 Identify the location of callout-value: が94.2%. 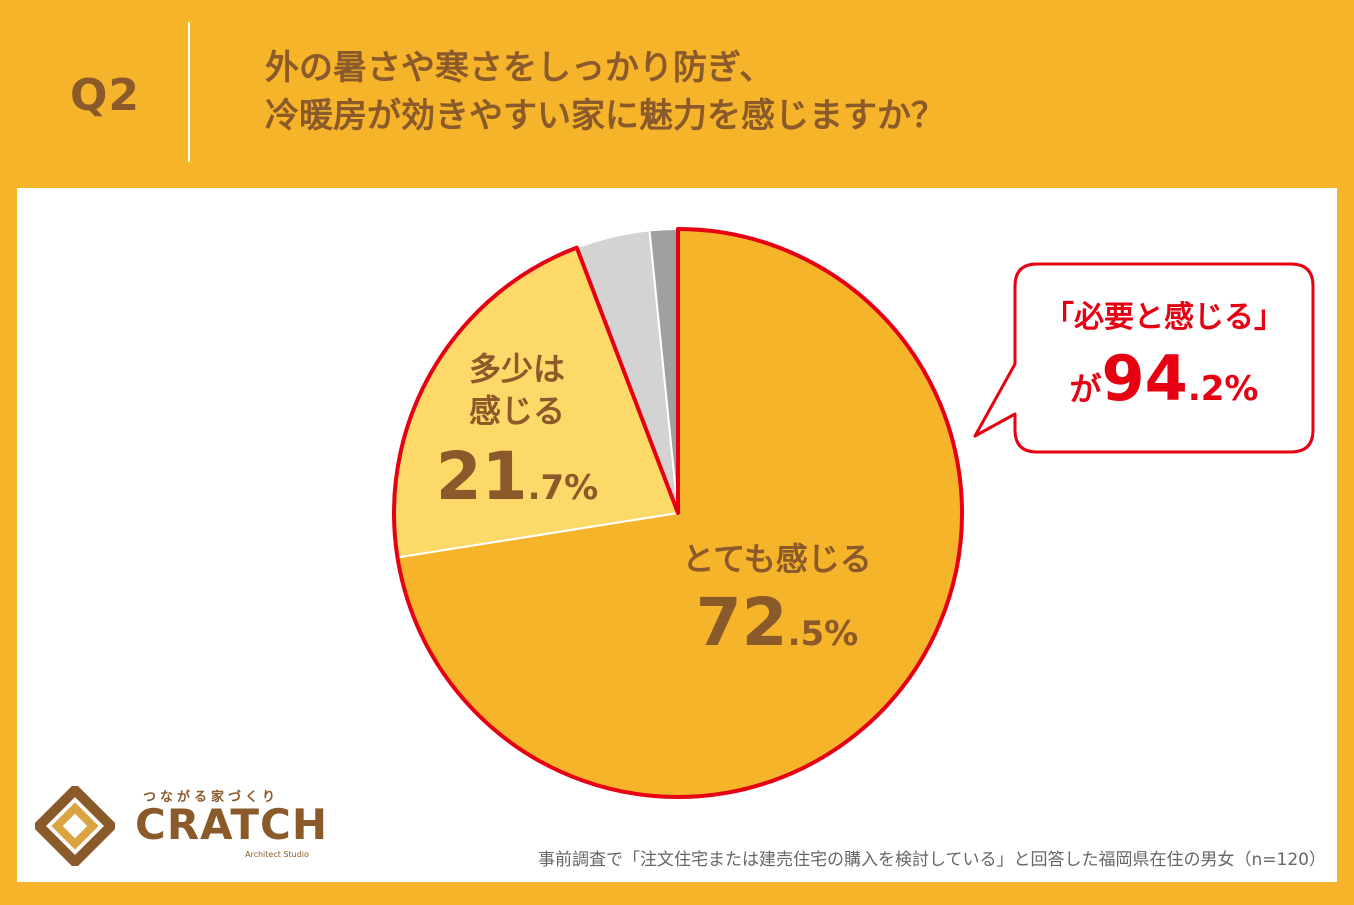
(1164, 378).